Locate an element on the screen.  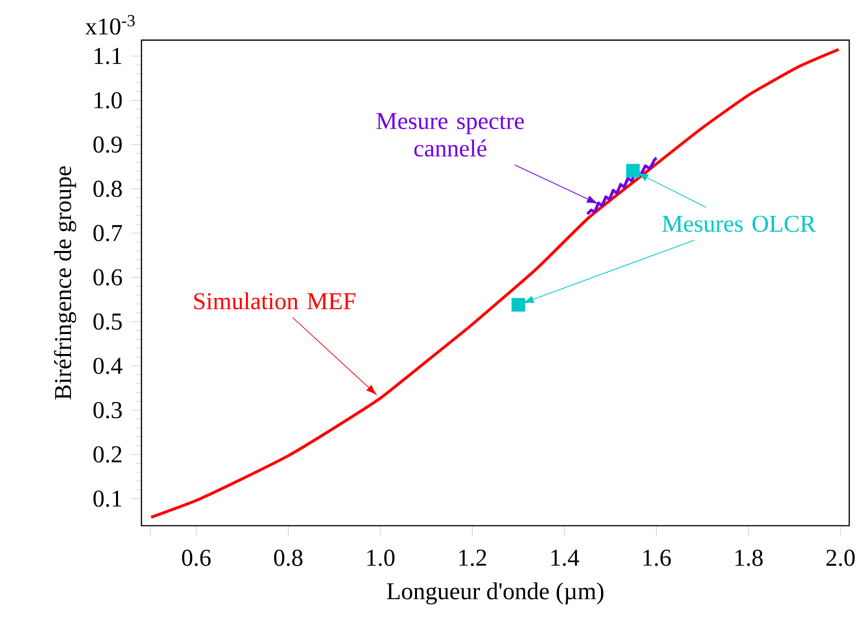
y-axis-title: Biréfringence de groupe is located at coordinates (65, 283).